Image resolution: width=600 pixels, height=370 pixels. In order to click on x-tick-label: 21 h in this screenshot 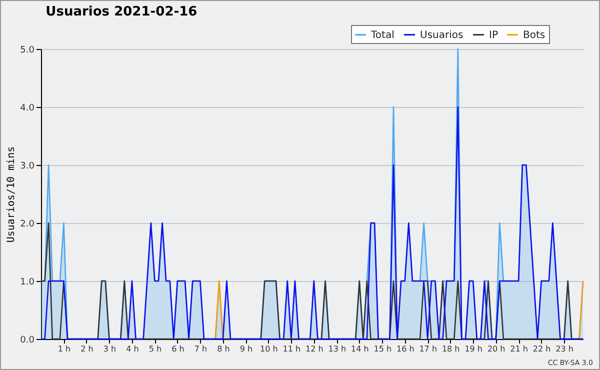, I will do `click(519, 349)`.